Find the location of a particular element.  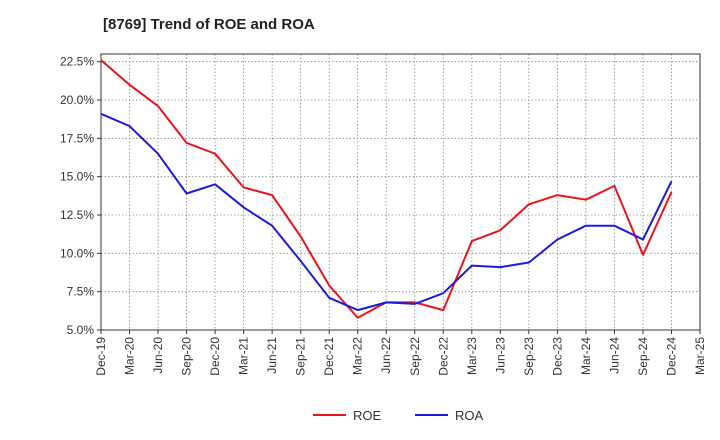

x-tick-label: Sep-22 is located at coordinates (415, 356).